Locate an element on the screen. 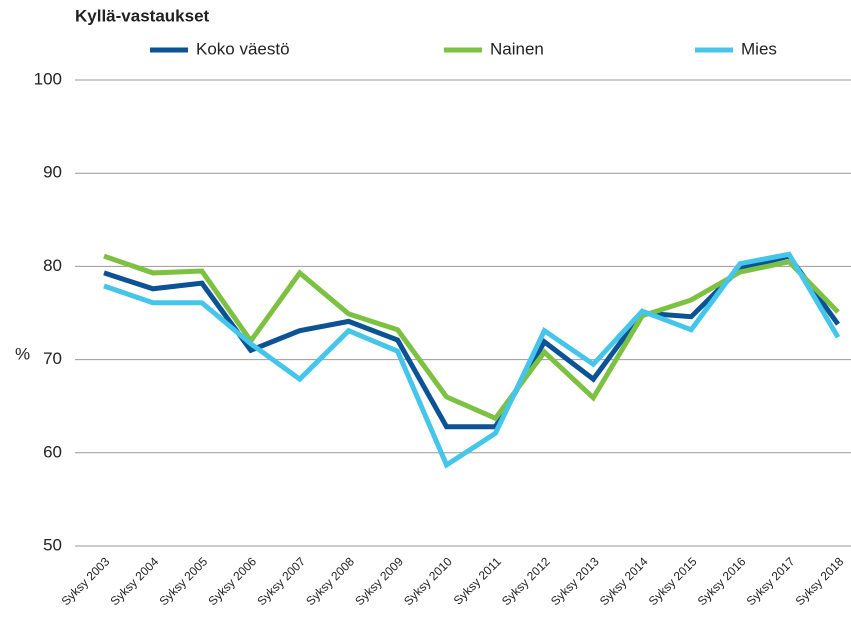 Image resolution: width=851 pixels, height=626 pixels. x-tick-label: Syksy 2004 is located at coordinates (135, 581).